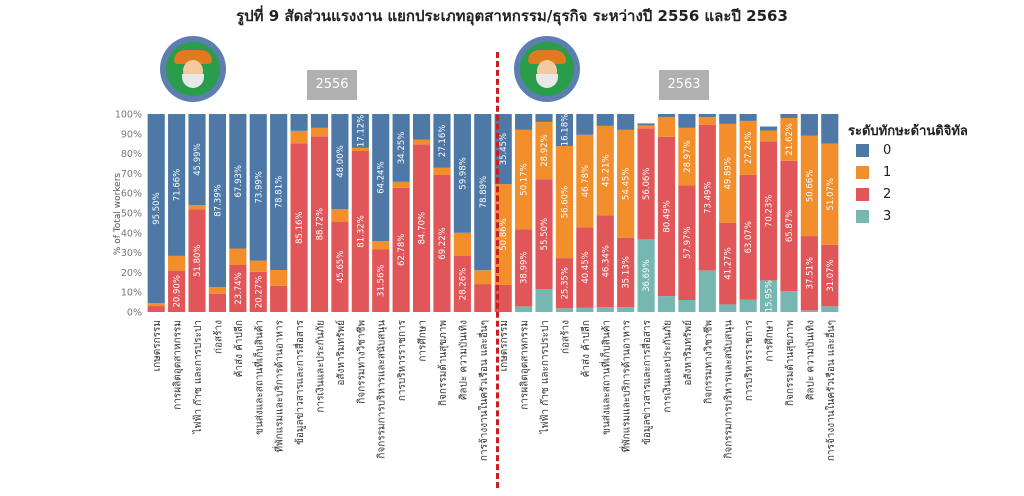  What do you see at coordinates (178, 185) in the screenshot?
I see `data-label: 71.66%` at bounding box center [178, 185].